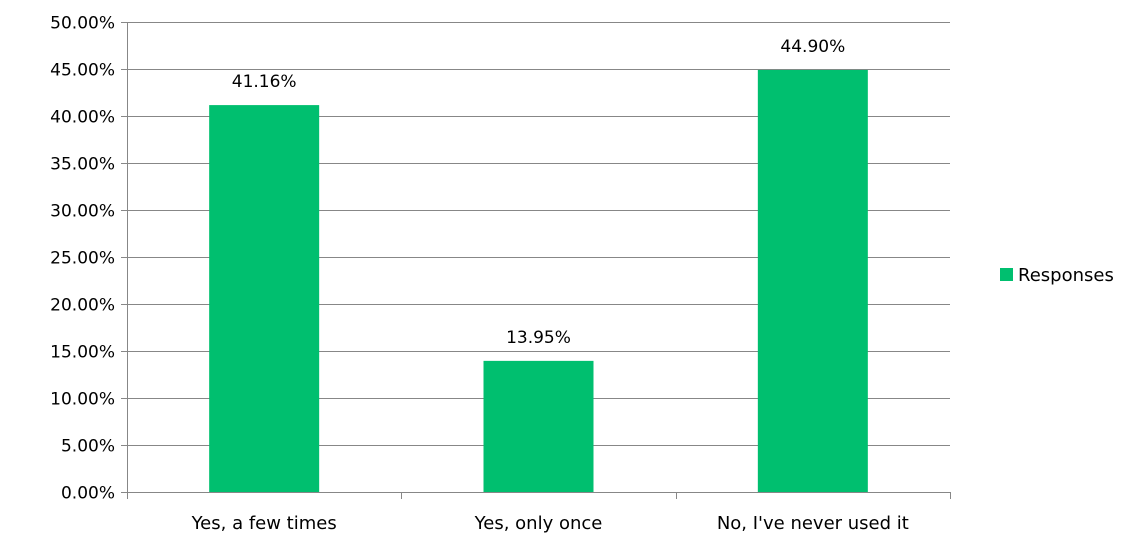  What do you see at coordinates (82, 71) in the screenshot?
I see `y-tick-label: 45.00%` at bounding box center [82, 71].